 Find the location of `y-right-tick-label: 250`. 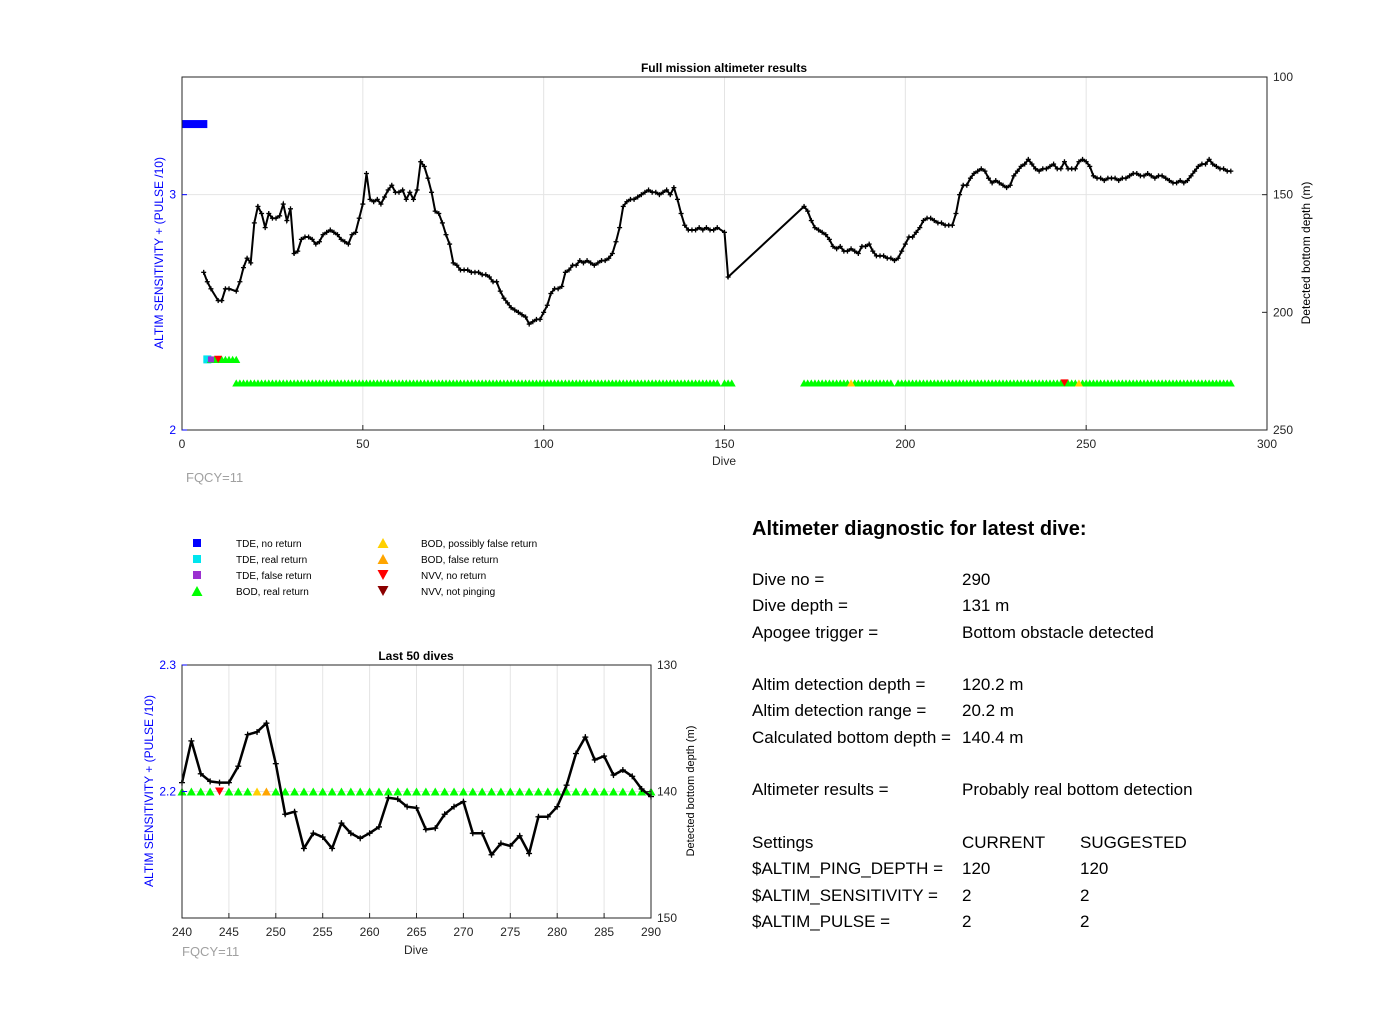

y-right-tick-label: 250 is located at coordinates (1283, 430).